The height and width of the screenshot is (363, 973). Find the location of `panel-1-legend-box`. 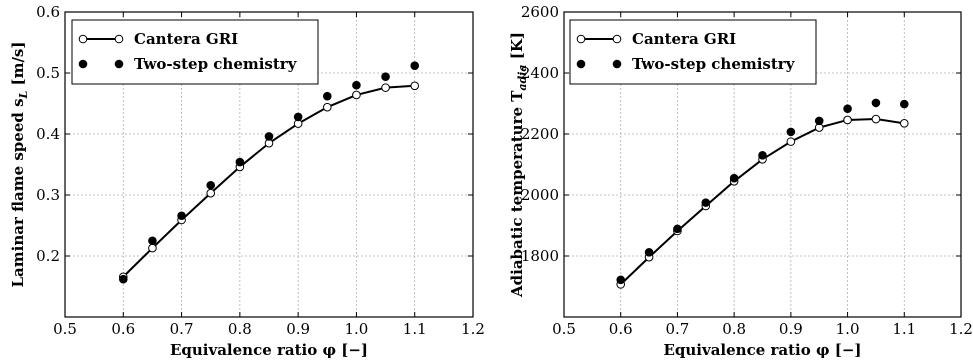

panel-1-legend-box is located at coordinates (195, 52).